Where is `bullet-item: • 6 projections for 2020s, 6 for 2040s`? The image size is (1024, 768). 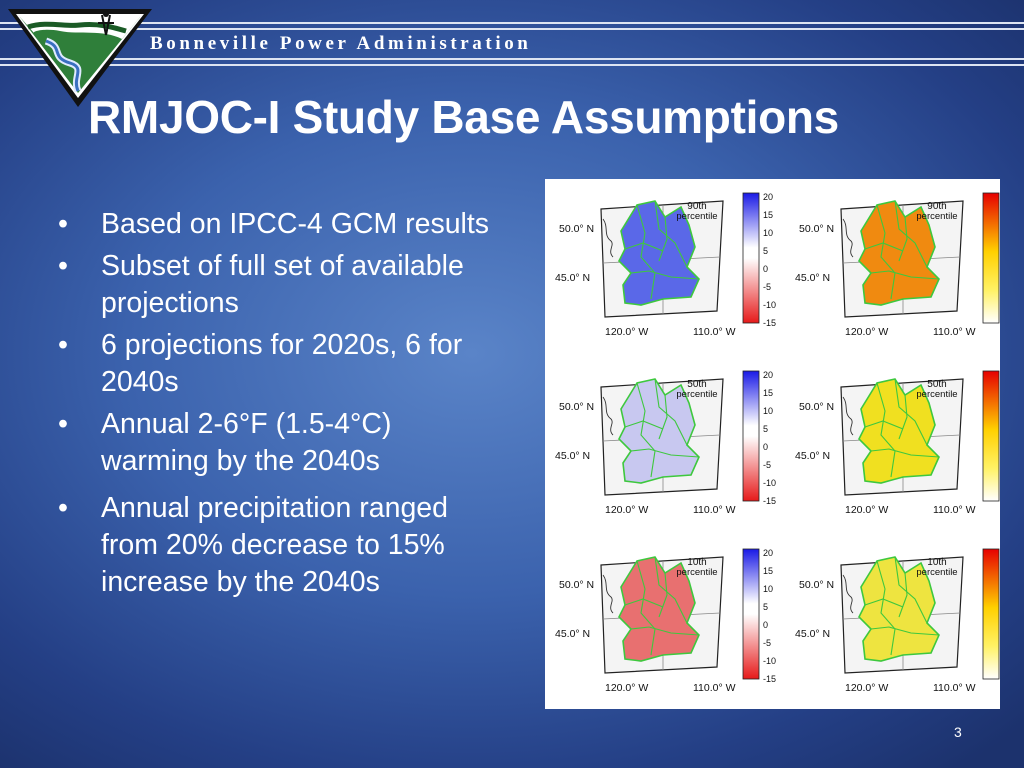
bullet-item: • 6 projections for 2020s, 6 for 2040s is located at coordinates (278, 364).